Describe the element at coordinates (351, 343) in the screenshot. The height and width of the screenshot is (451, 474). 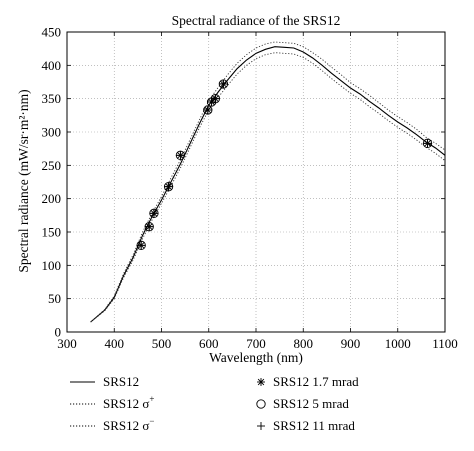
I see `x-tick-label: 900` at that location.